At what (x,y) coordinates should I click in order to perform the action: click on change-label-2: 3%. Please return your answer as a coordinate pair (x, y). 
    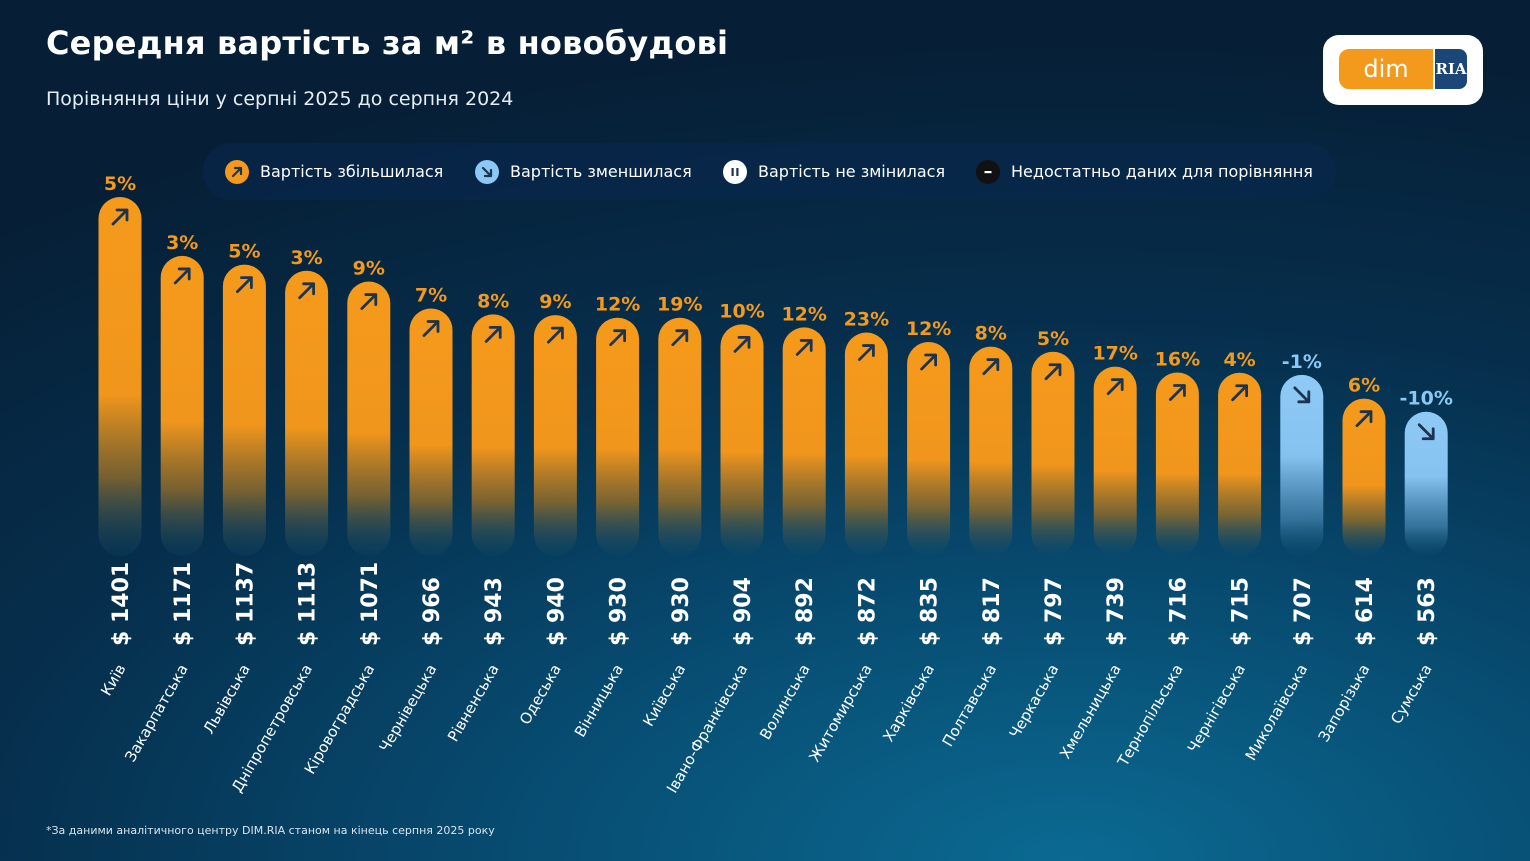
    Looking at the image, I should click on (182, 243).